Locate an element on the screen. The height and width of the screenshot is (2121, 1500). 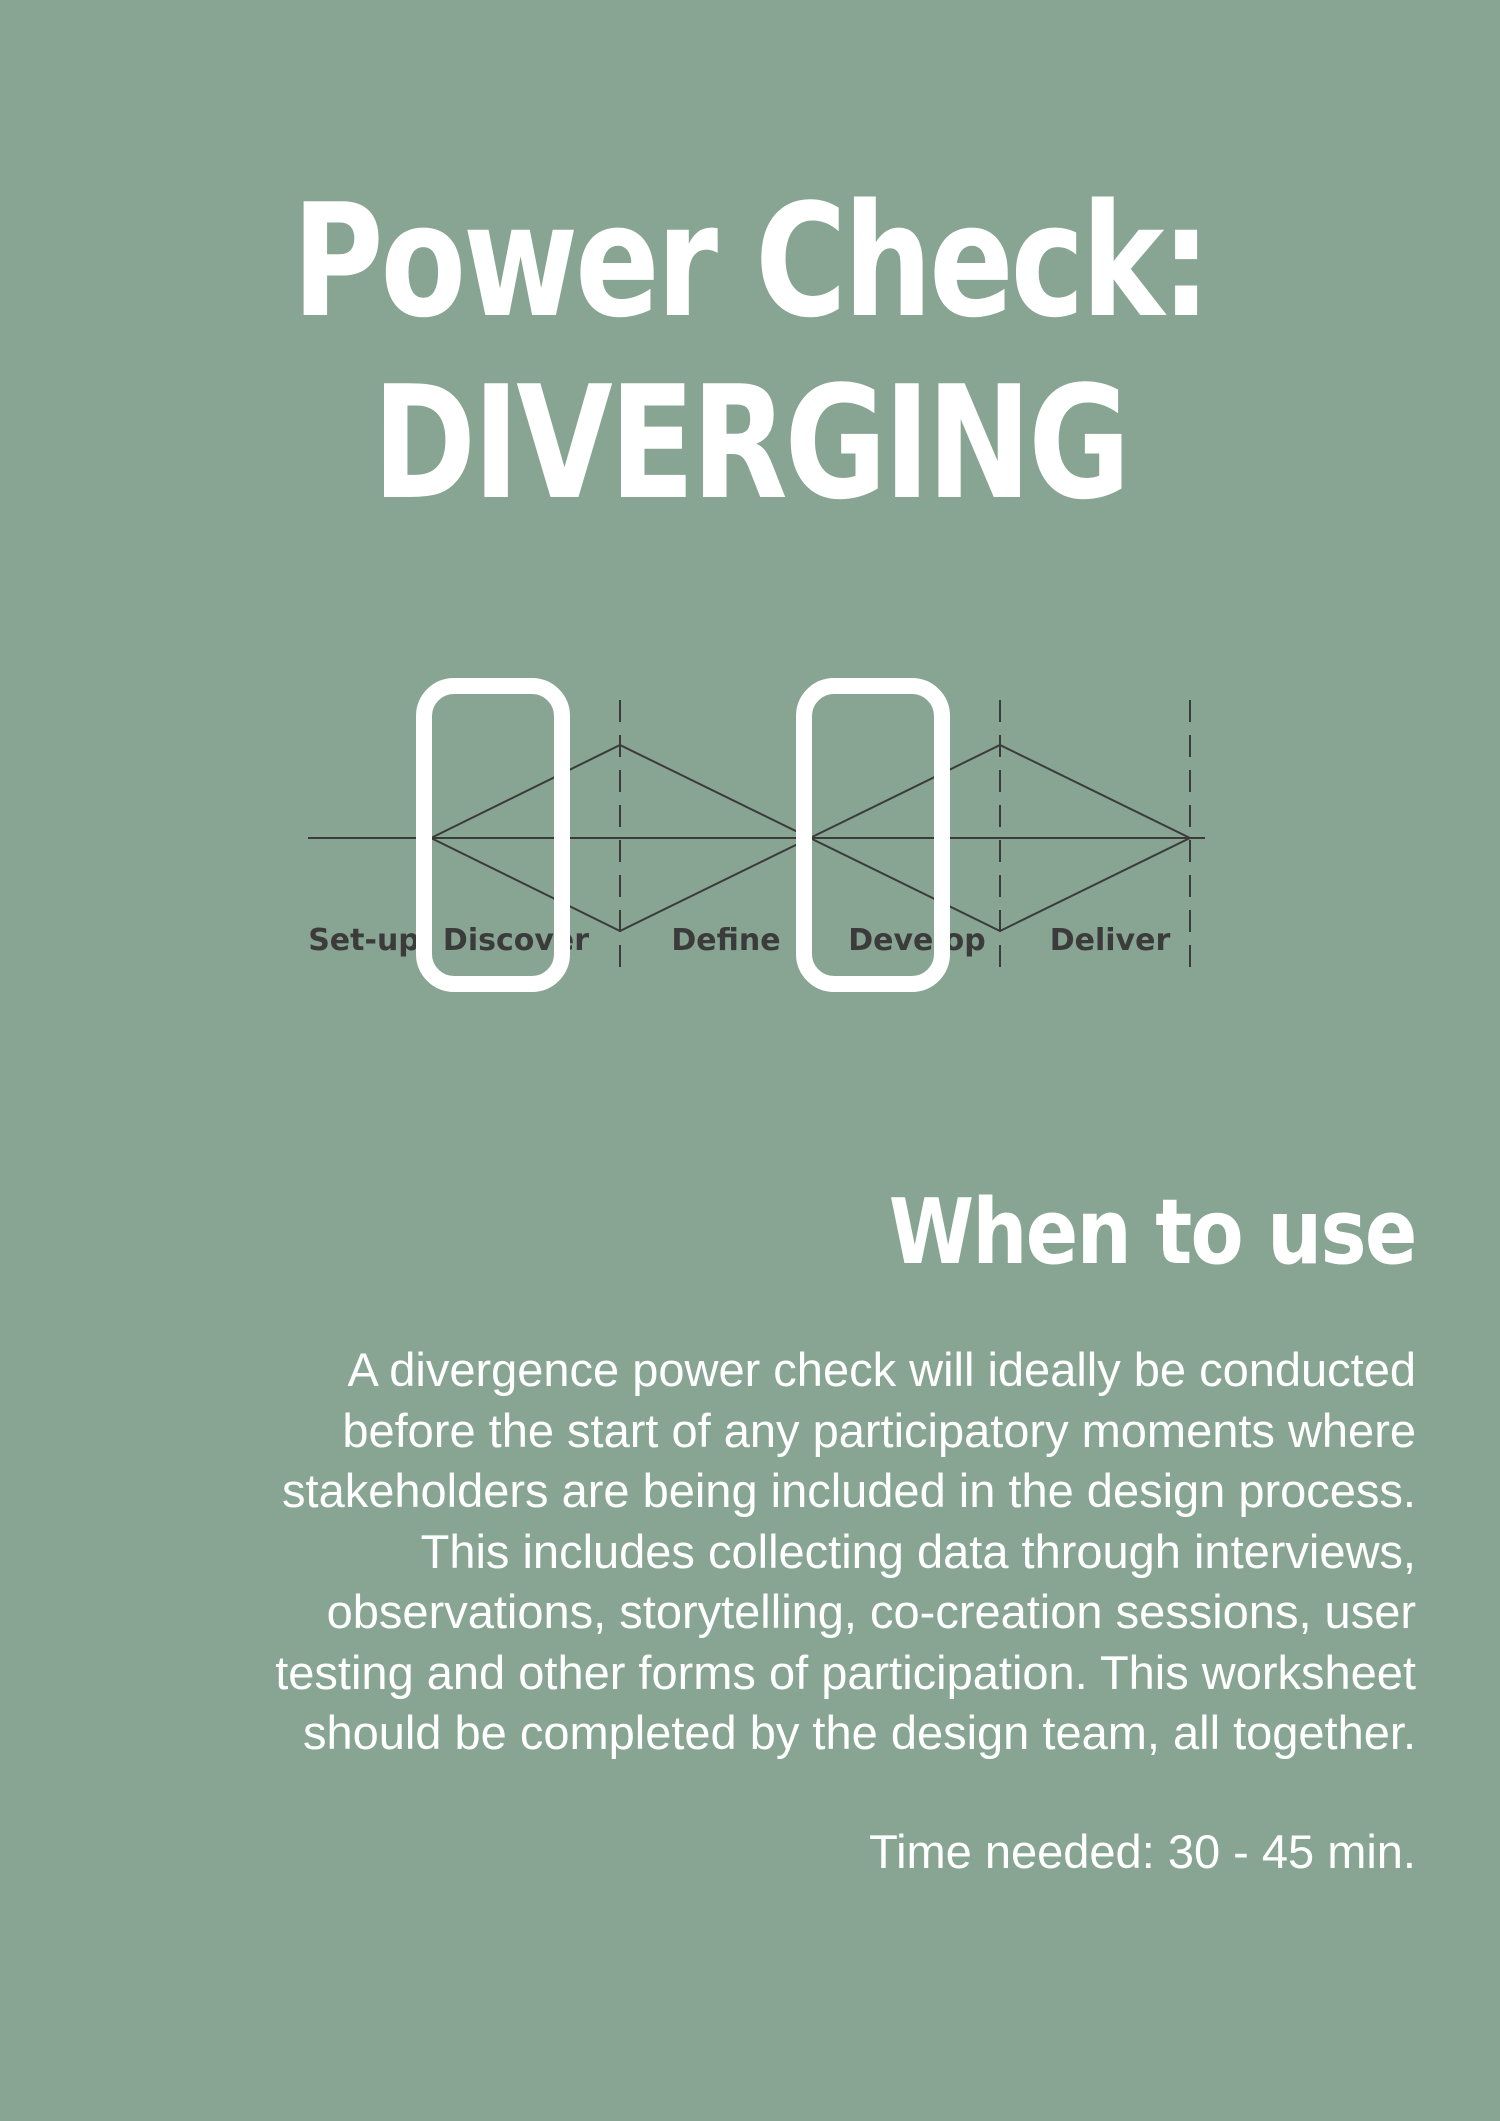
title-line-1: Power Check: is located at coordinates (751, 261).